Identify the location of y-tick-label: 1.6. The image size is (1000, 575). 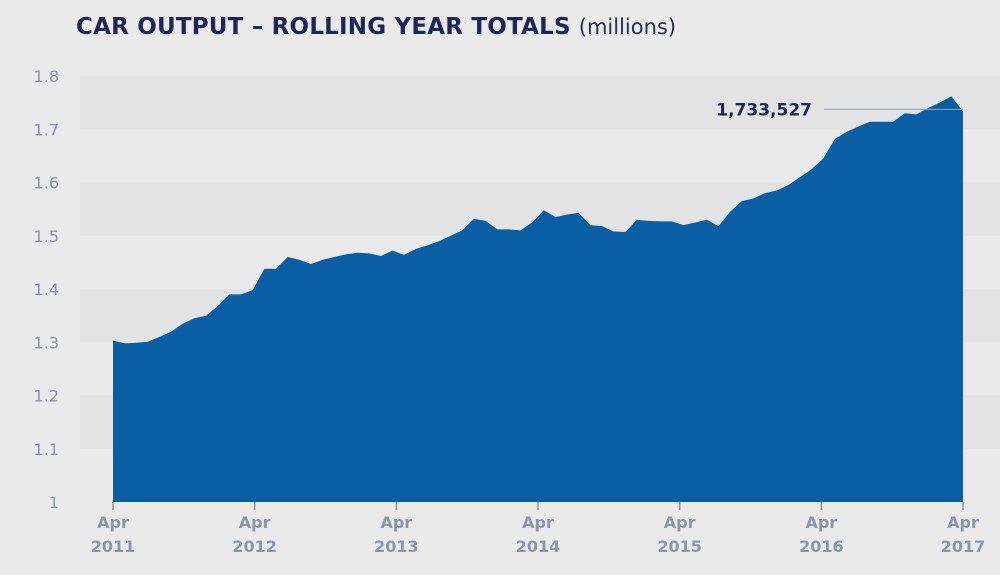
(46, 183).